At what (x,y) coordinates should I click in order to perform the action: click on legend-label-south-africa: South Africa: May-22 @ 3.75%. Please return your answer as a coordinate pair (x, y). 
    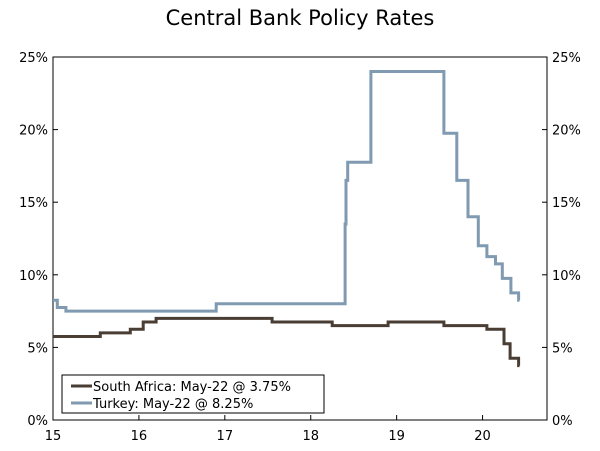
    Looking at the image, I should click on (192, 387).